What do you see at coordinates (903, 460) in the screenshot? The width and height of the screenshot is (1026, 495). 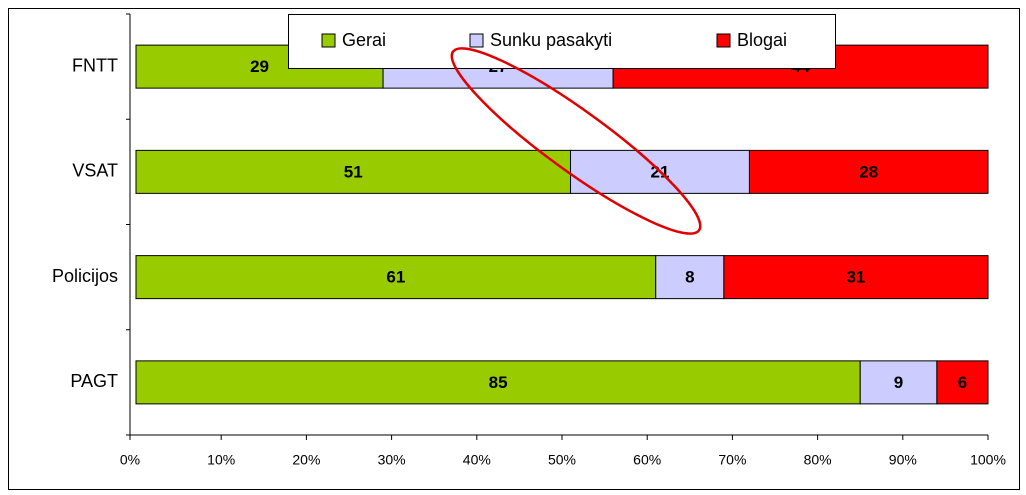 I see `x-tick-label: 90%` at bounding box center [903, 460].